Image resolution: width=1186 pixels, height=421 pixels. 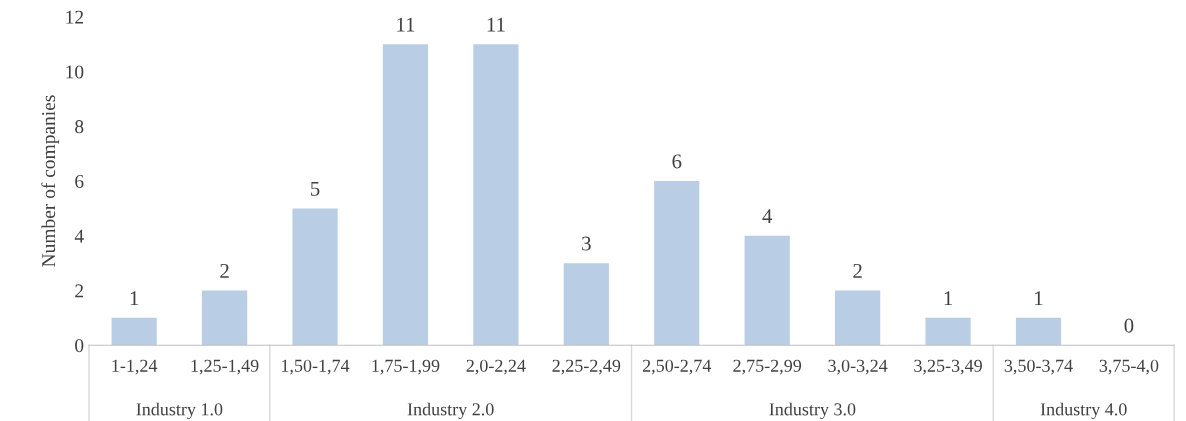 What do you see at coordinates (225, 367) in the screenshot?
I see `x-tick-label: 1,25-1,49` at bounding box center [225, 367].